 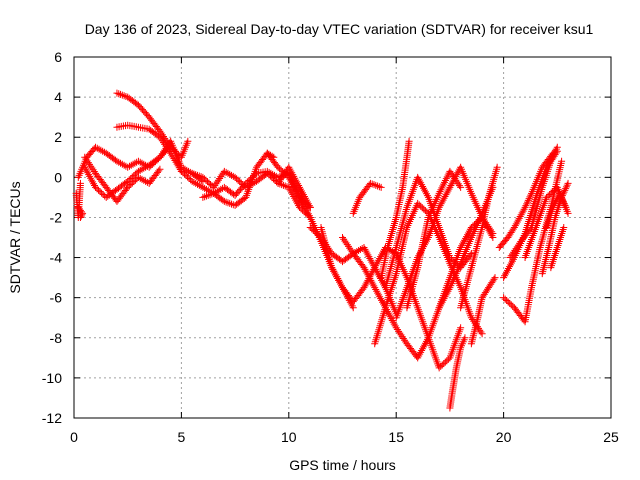 I want to click on series-track-e, so click(x=128, y=171).